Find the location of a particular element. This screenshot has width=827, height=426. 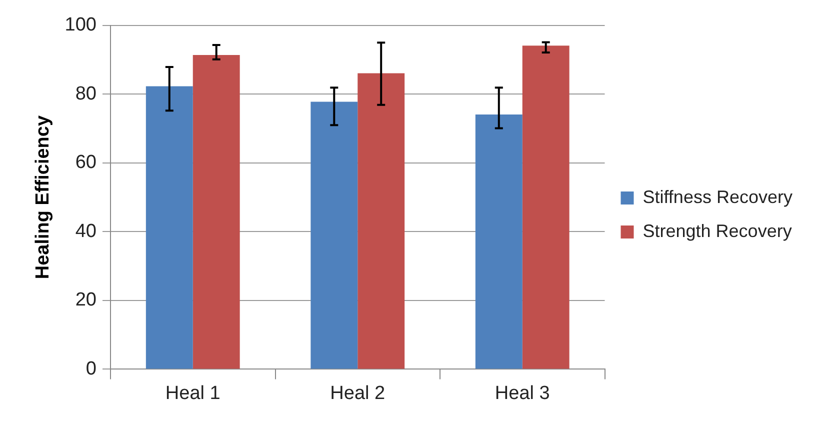

legend-label: Strength Recovery is located at coordinates (717, 230).